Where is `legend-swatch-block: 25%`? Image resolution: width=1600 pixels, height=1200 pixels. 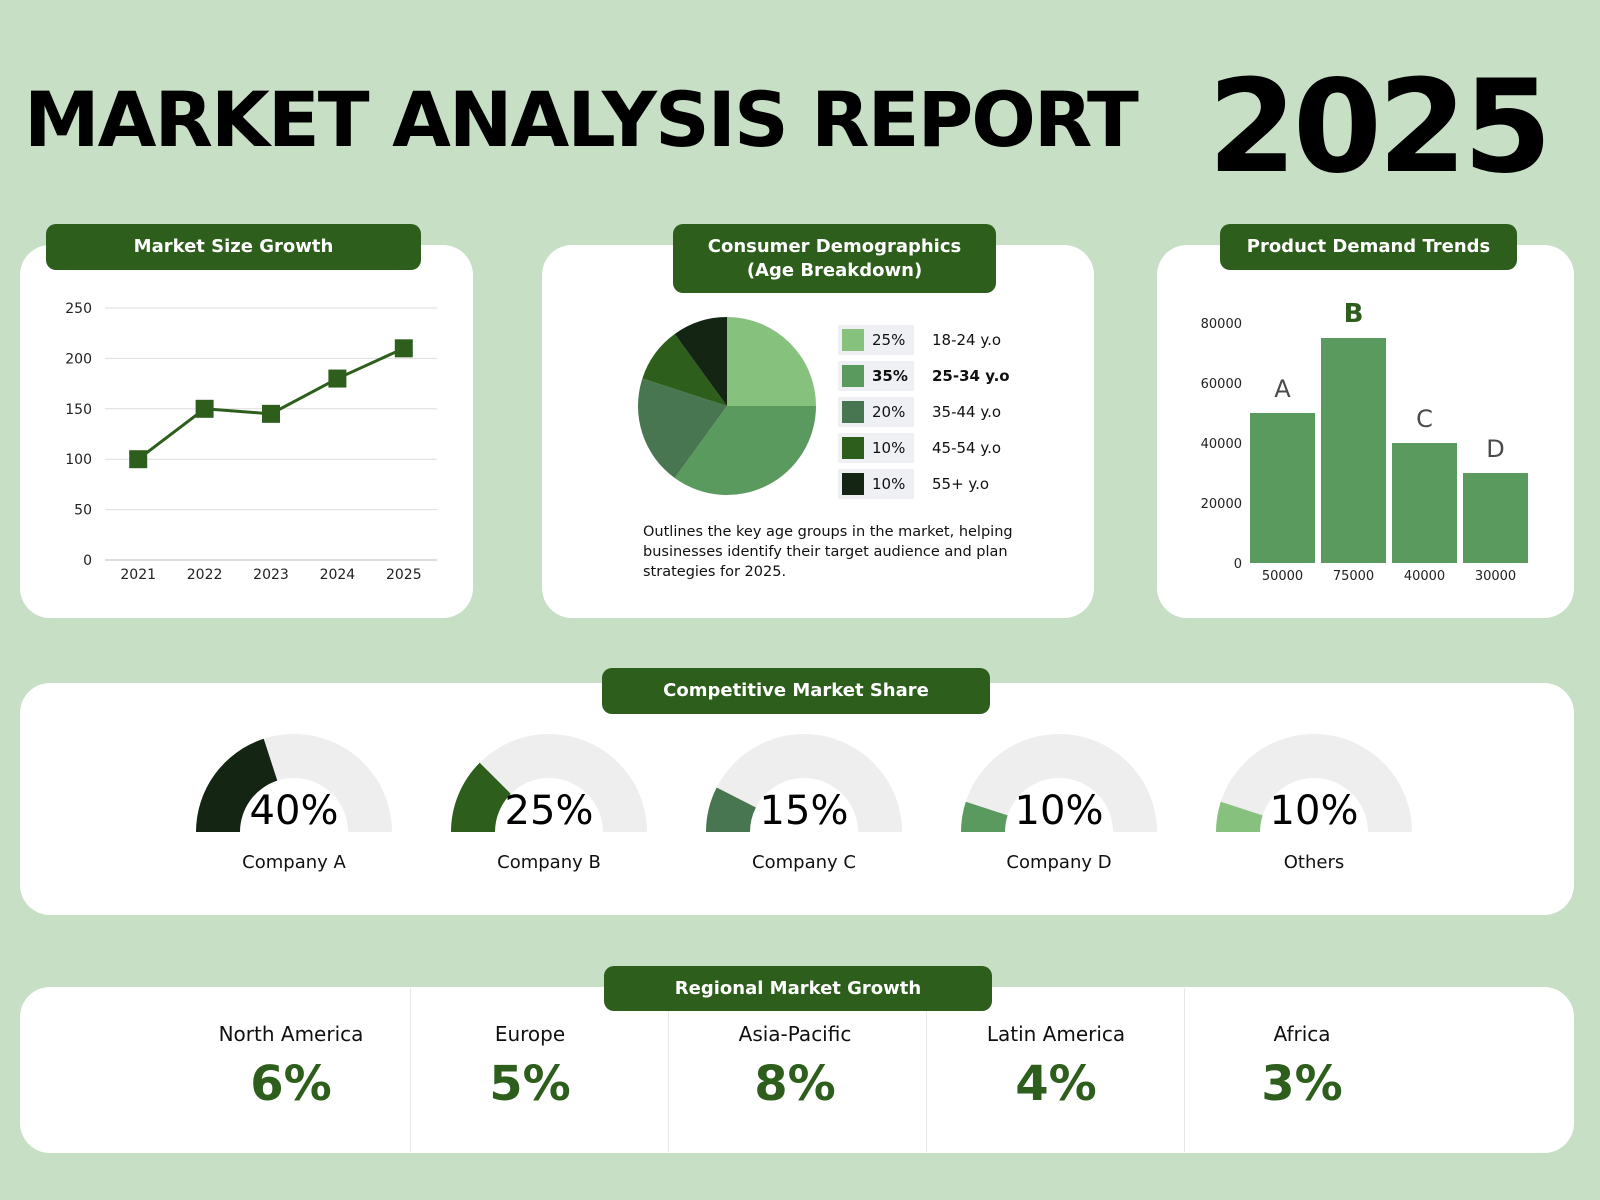 legend-swatch-block: 25% is located at coordinates (876, 340).